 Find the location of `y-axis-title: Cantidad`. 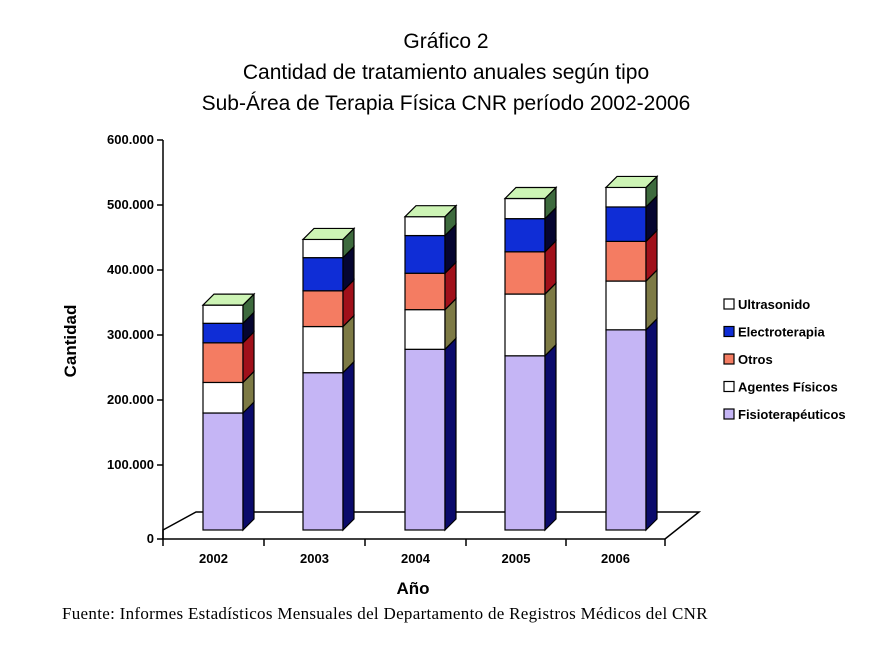

y-axis-title: Cantidad is located at coordinates (70, 341).